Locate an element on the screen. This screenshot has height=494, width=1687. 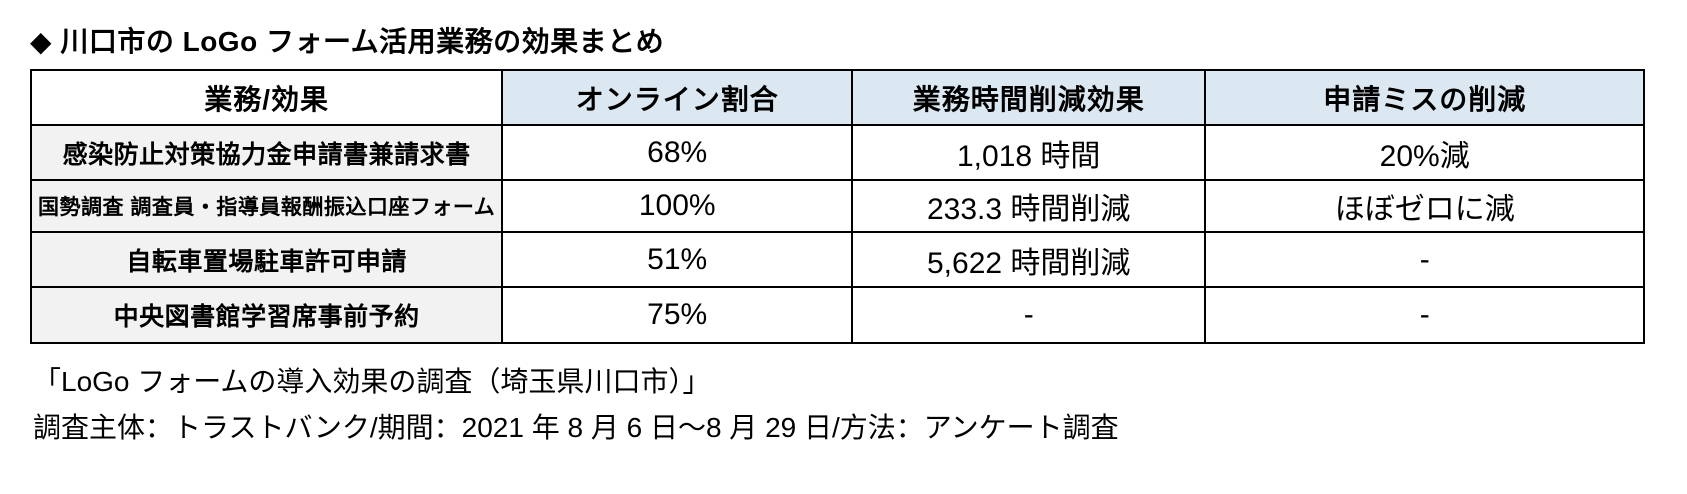
page-title: ◆ 川口市の LoGo フォーム活用業務の効果まとめ is located at coordinates (347, 41).